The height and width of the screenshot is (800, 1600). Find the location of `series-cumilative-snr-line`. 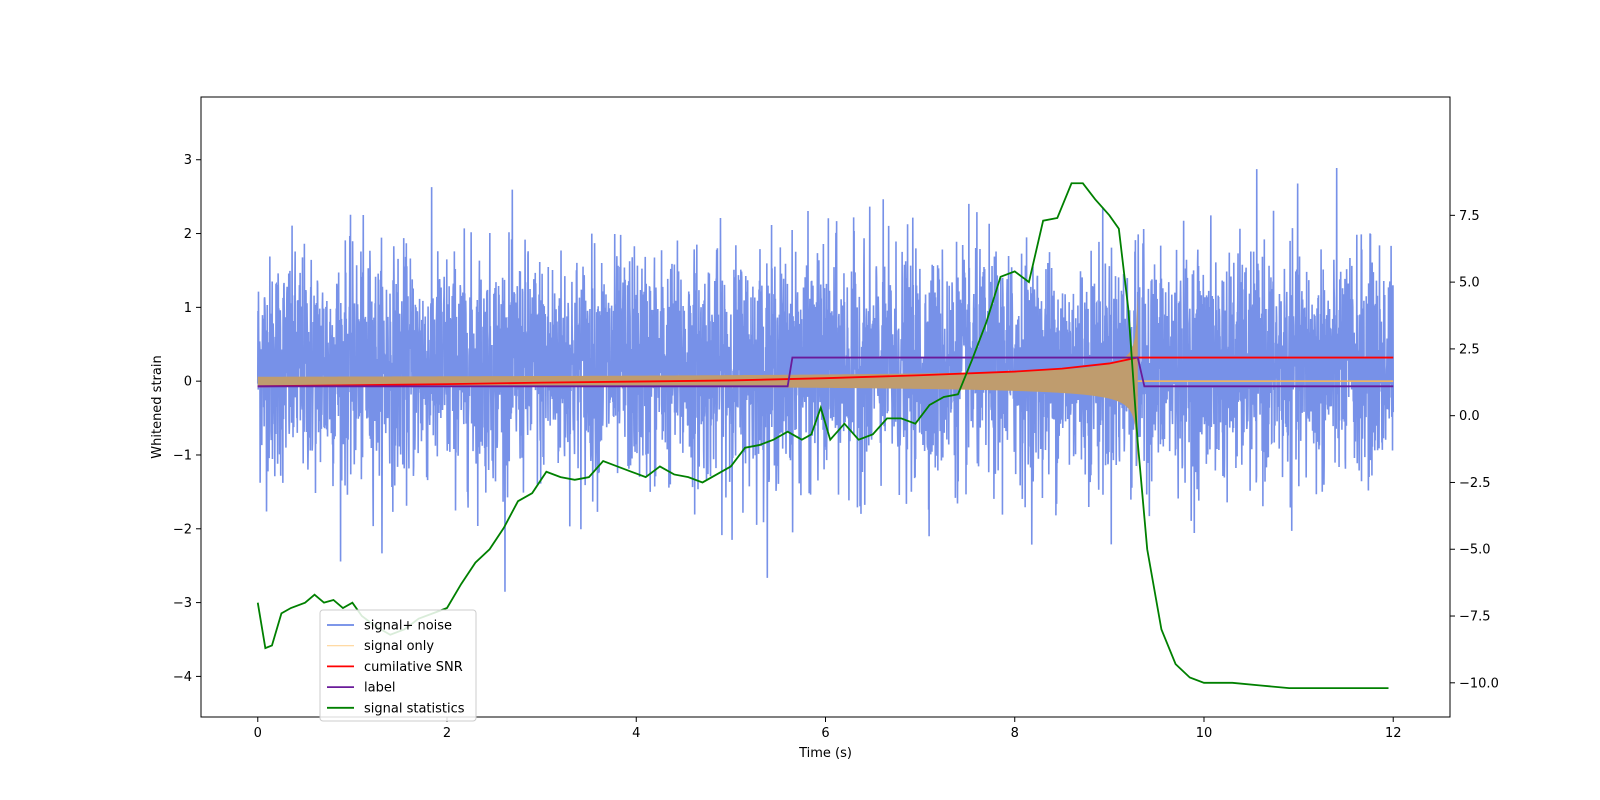

series-cumilative-snr-line is located at coordinates (825, 372).